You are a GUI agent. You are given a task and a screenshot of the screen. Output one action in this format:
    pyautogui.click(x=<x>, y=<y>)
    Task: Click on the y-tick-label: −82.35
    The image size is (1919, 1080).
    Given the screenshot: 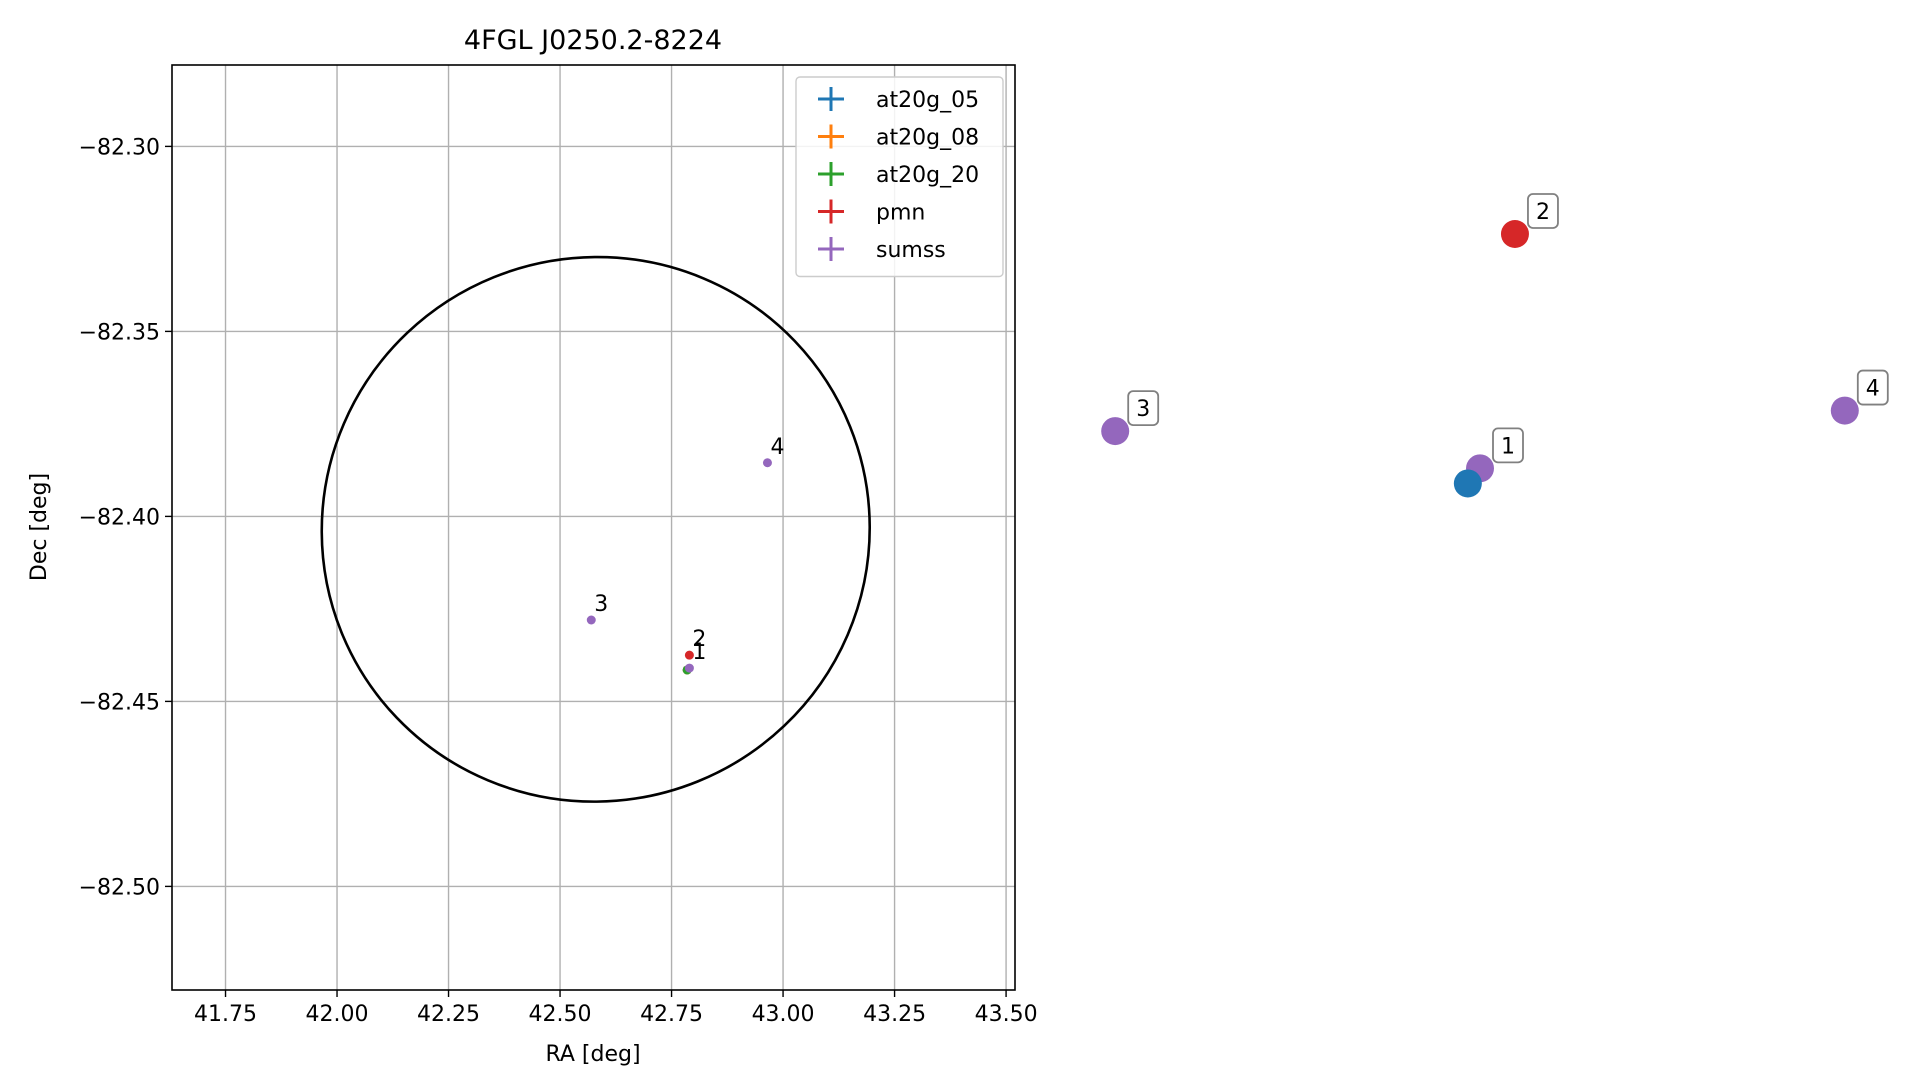 What is the action you would take?
    pyautogui.click(x=119, y=332)
    